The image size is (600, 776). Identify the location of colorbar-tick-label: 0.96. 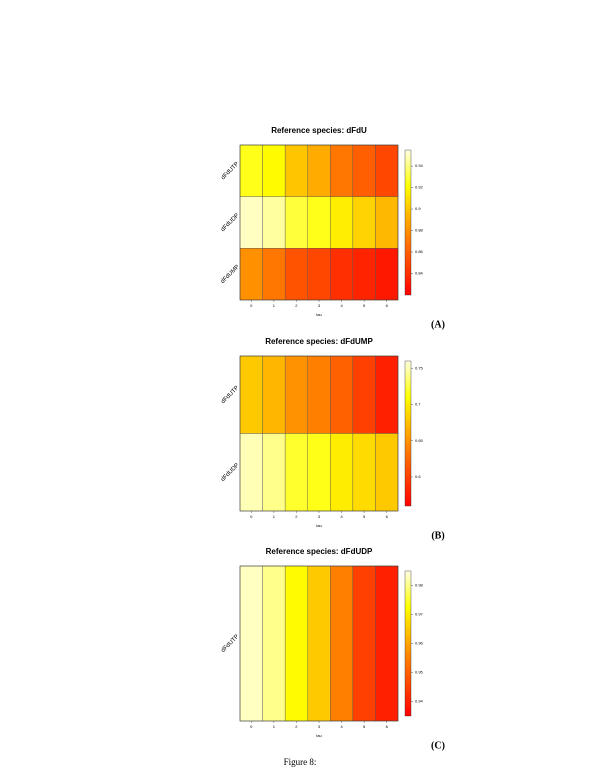
(419, 643).